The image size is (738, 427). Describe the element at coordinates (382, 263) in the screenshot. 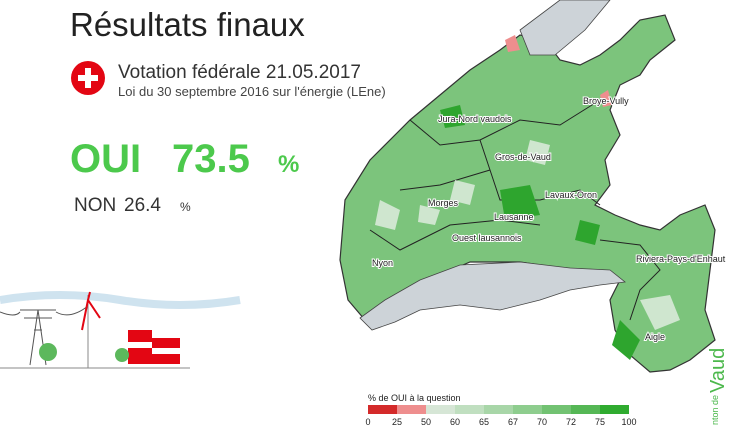

I see `district-label: Nyon` at that location.